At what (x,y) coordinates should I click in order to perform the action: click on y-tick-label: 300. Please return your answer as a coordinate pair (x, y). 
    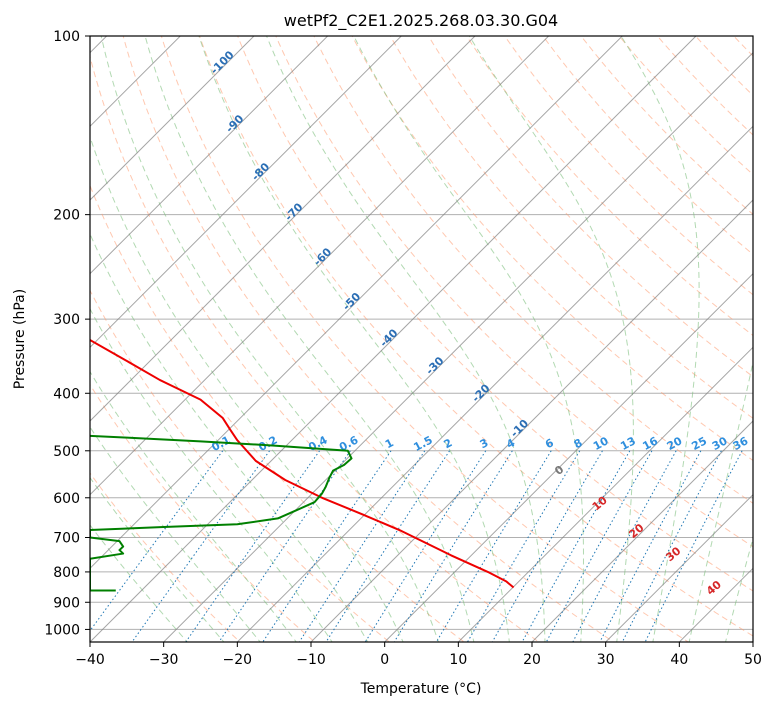
    Looking at the image, I should click on (66, 320).